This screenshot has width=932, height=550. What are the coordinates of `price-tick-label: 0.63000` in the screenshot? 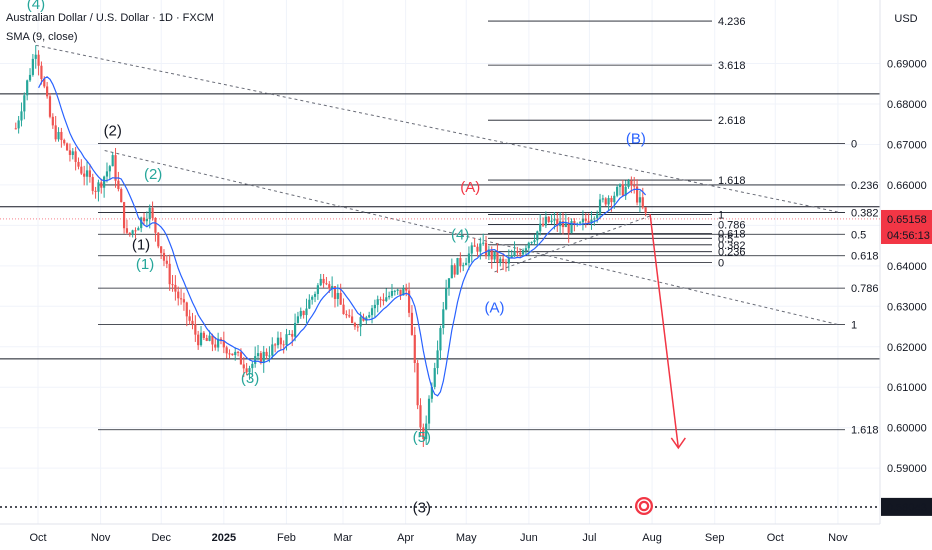 It's located at (907, 307).